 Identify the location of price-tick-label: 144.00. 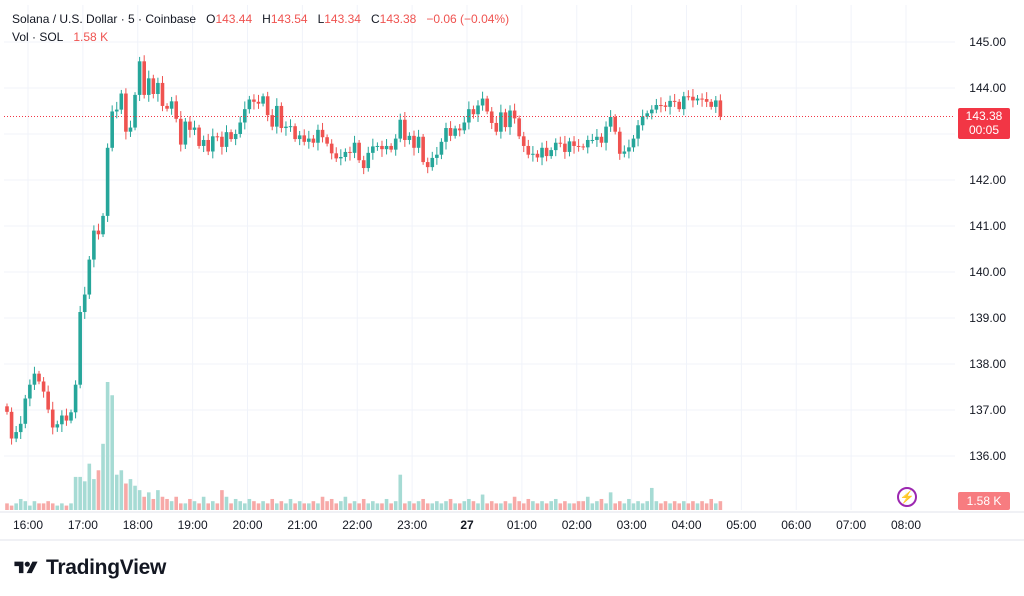
(987, 88).